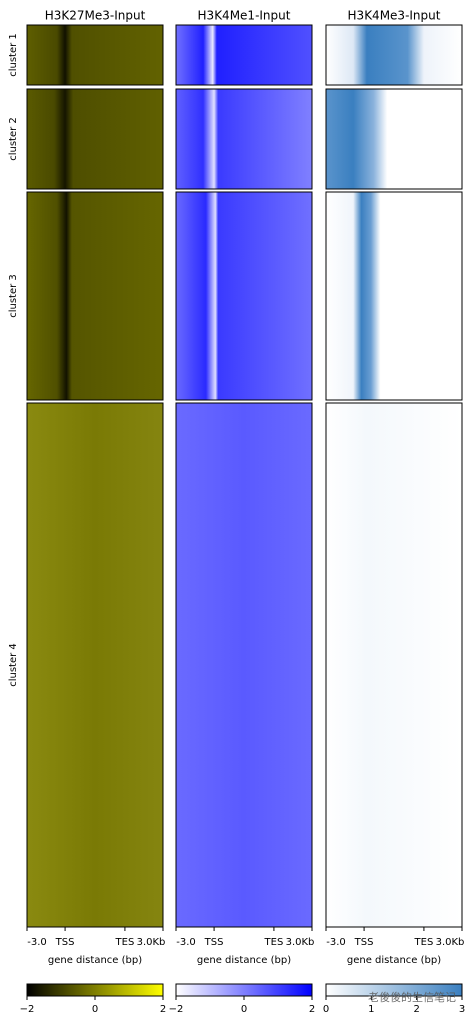  Describe the element at coordinates (95, 16) in the screenshot. I see `column-title: H3K27Me3-Input` at that location.